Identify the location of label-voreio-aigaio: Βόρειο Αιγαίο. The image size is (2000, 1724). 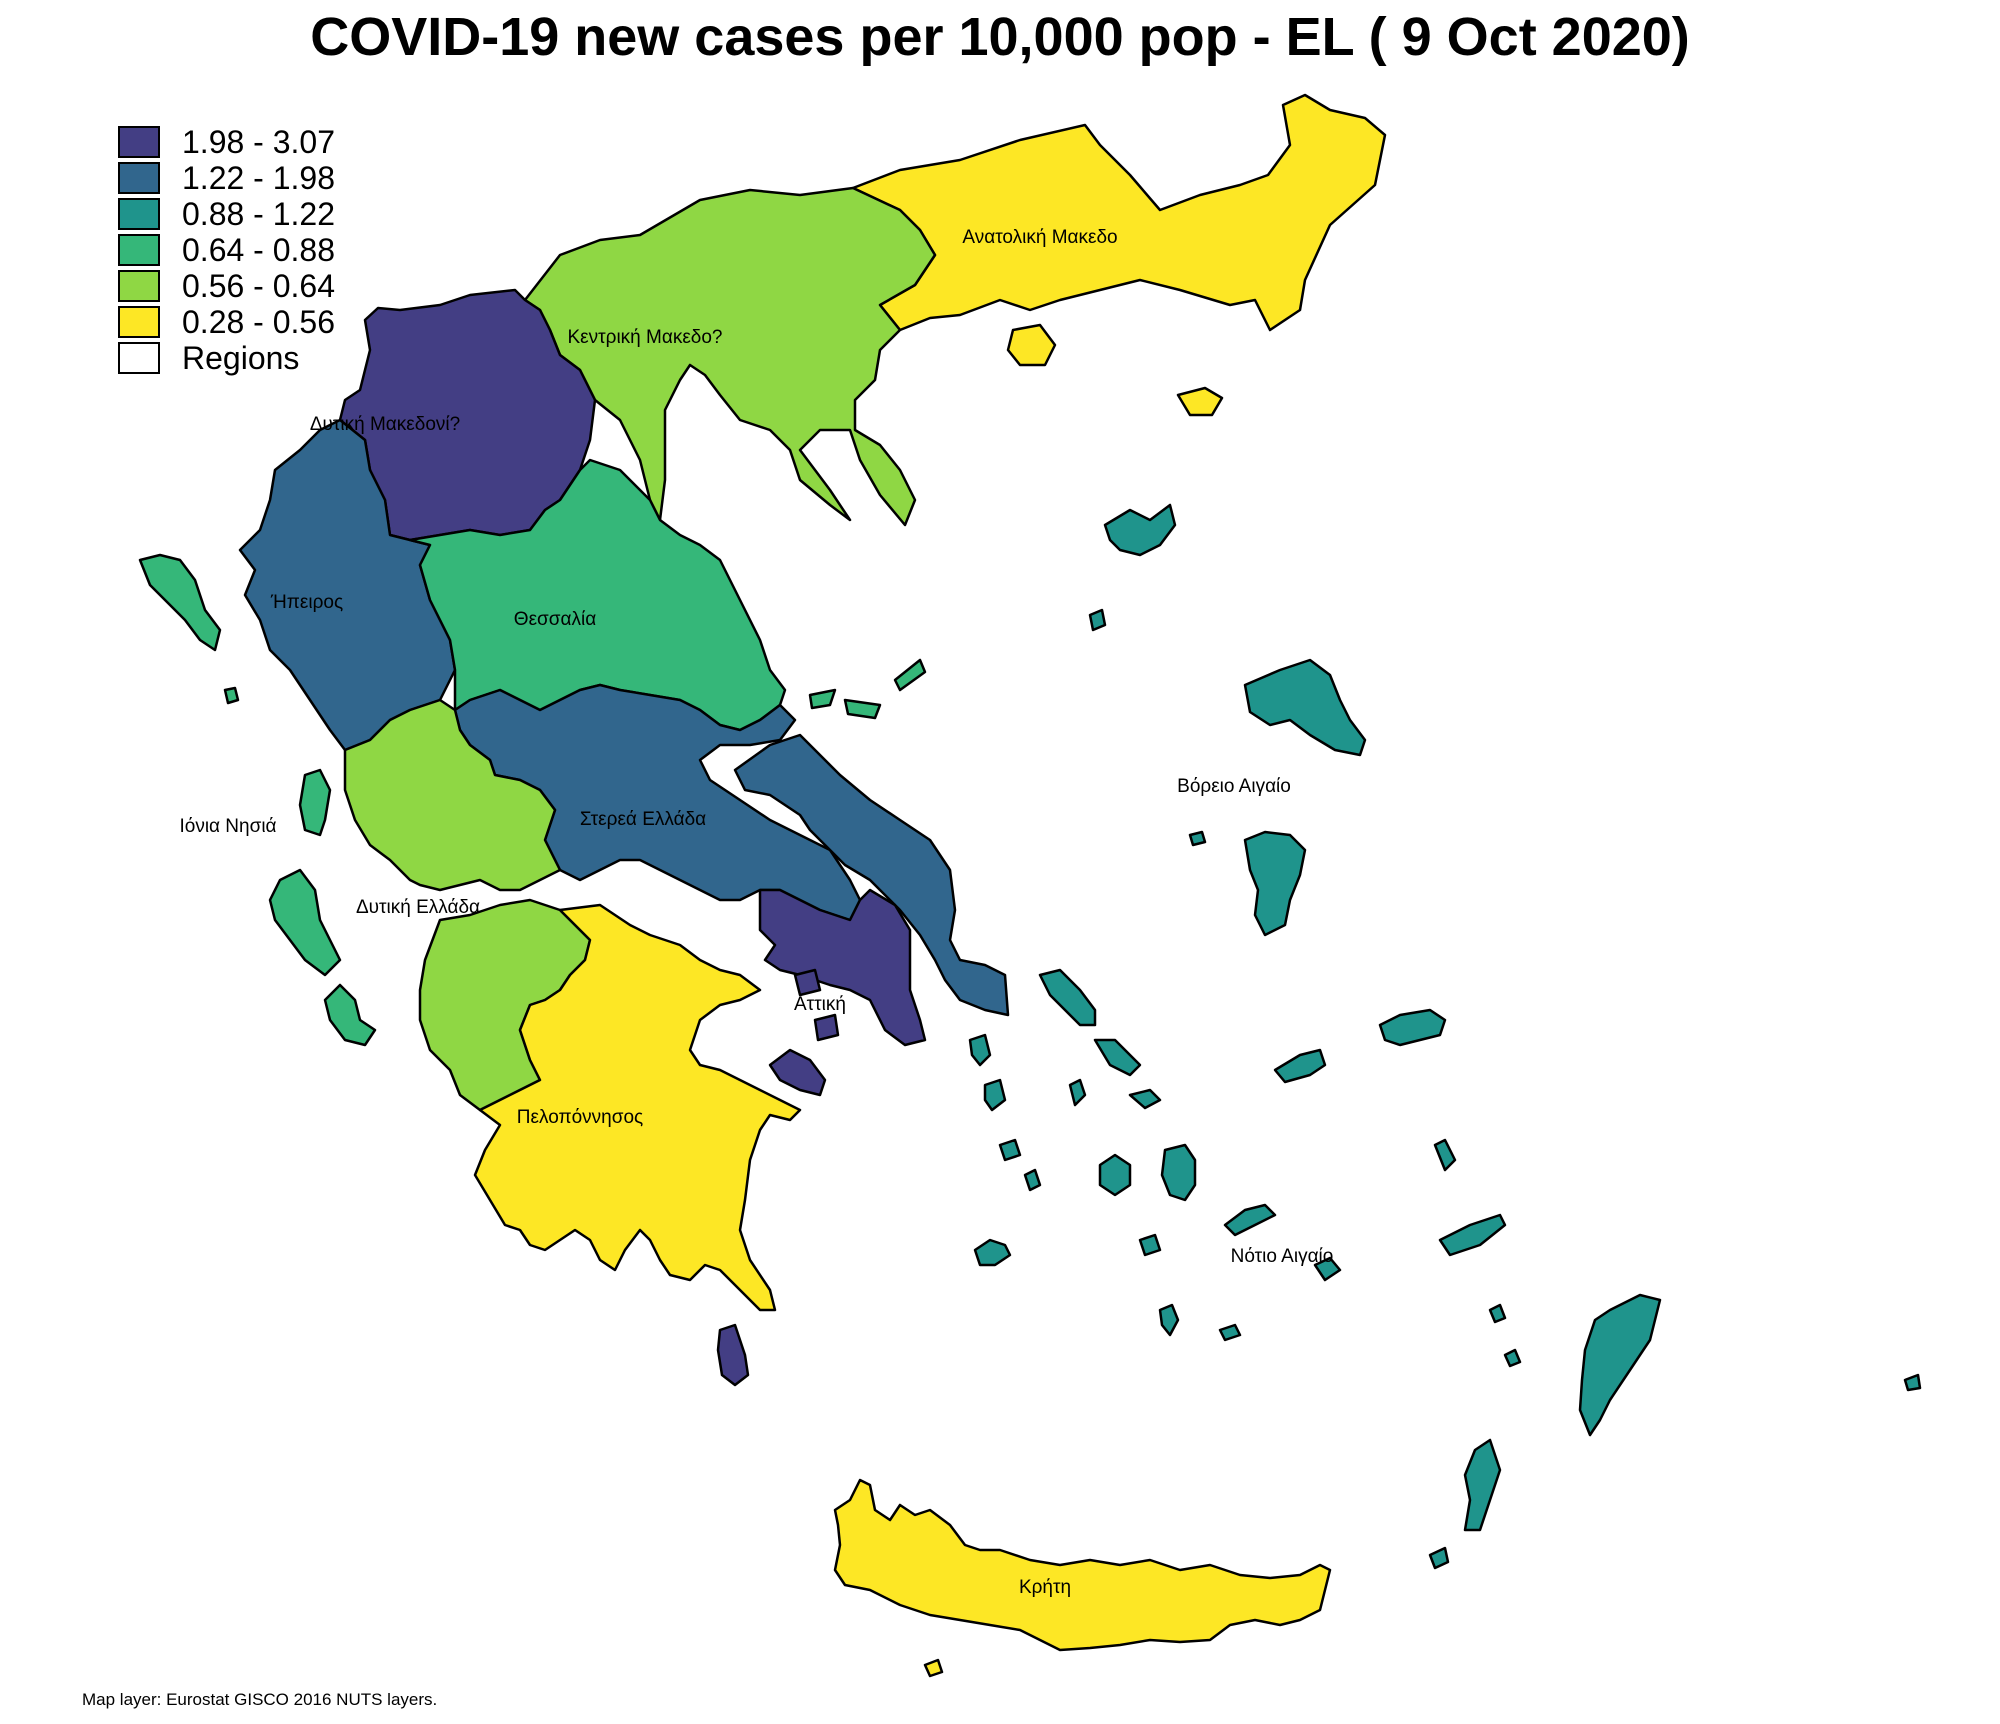
(1234, 786).